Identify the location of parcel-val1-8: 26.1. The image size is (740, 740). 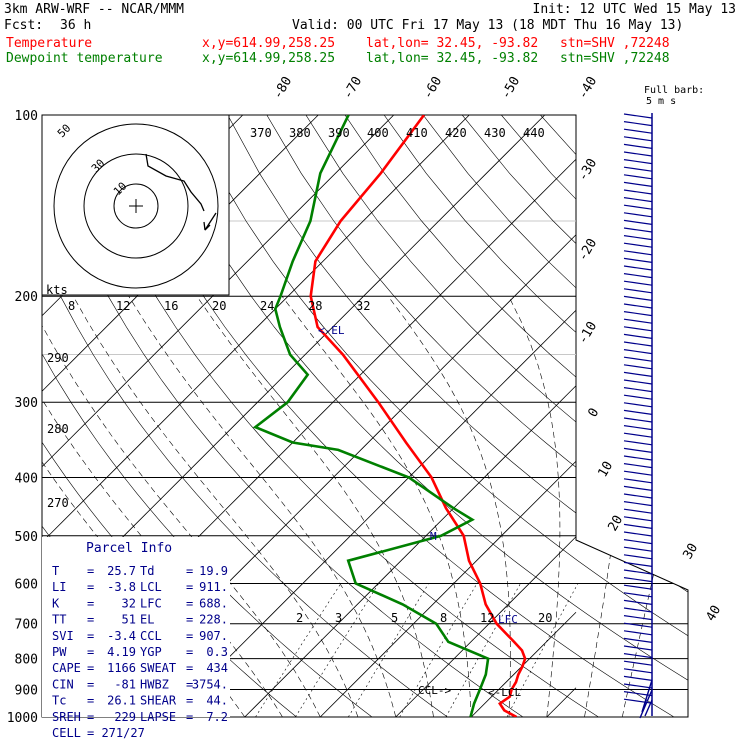
(121, 701).